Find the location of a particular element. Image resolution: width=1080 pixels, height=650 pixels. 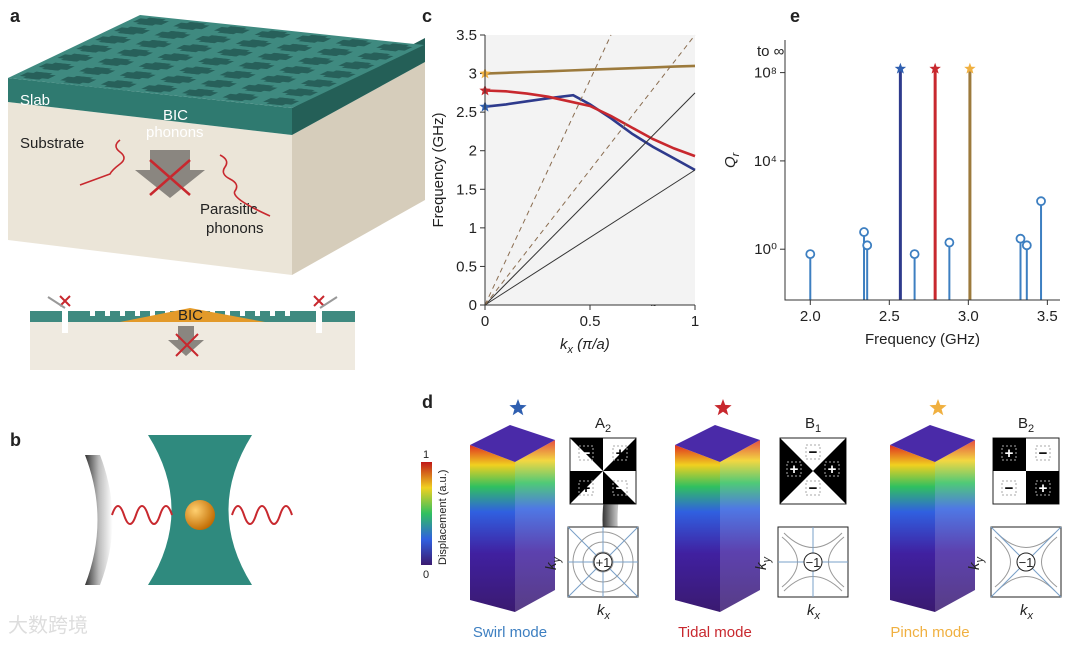

charge: +1 is located at coordinates (603, 562).